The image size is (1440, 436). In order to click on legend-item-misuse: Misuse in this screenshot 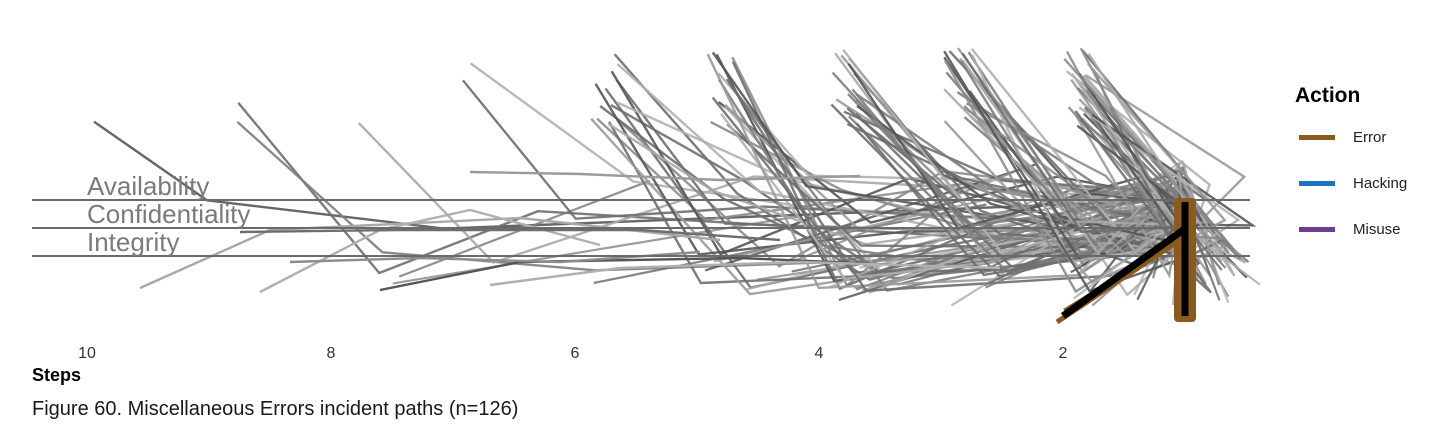, I will do `click(1351, 229)`.